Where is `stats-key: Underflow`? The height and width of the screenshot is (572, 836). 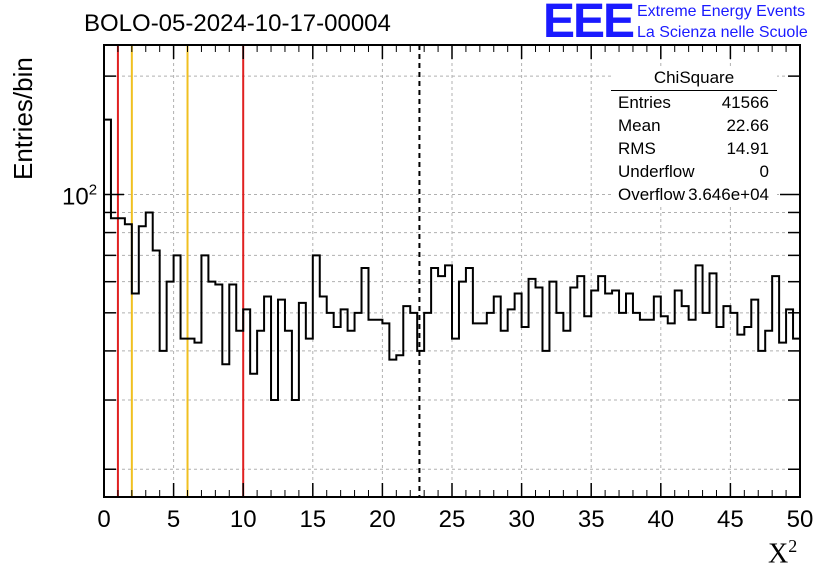 stats-key: Underflow is located at coordinates (656, 171).